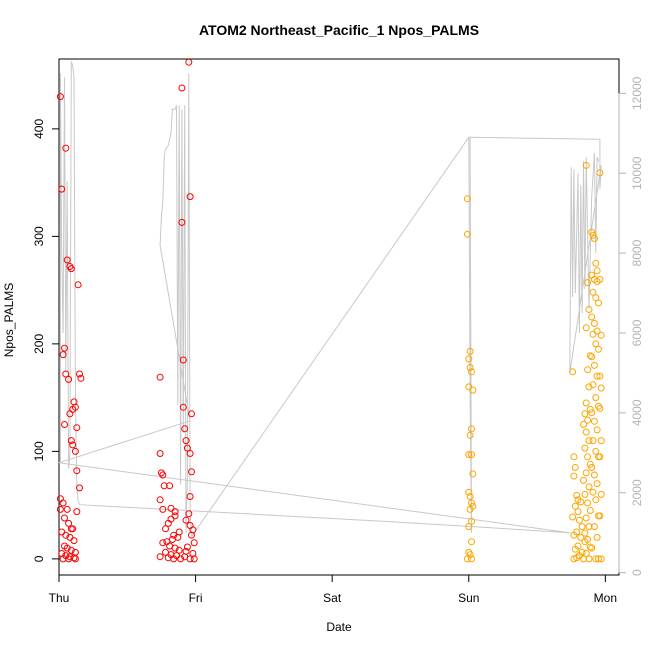 This screenshot has height=650, width=650. I want to click on chart-title: ATOM2 Northeast_Pacific_1 Npos_PALMS, so click(339, 30).